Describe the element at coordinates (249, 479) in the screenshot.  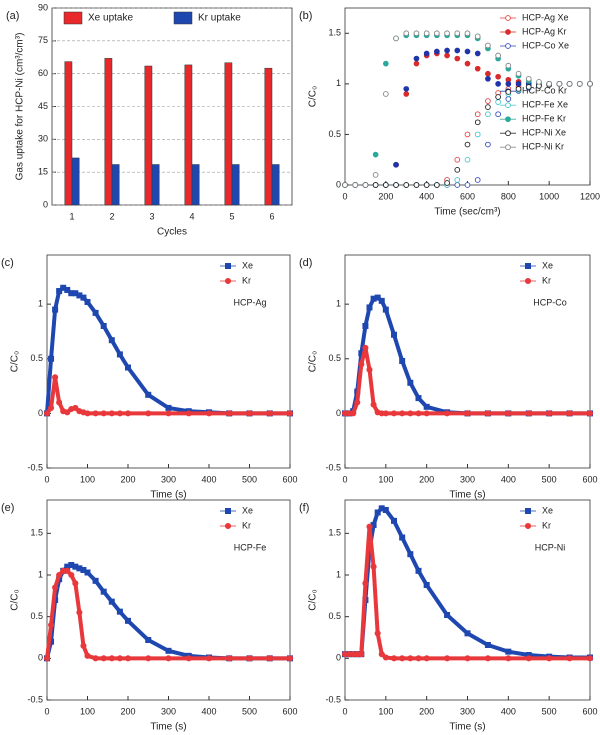
I see `x-tick-label: 500` at that location.